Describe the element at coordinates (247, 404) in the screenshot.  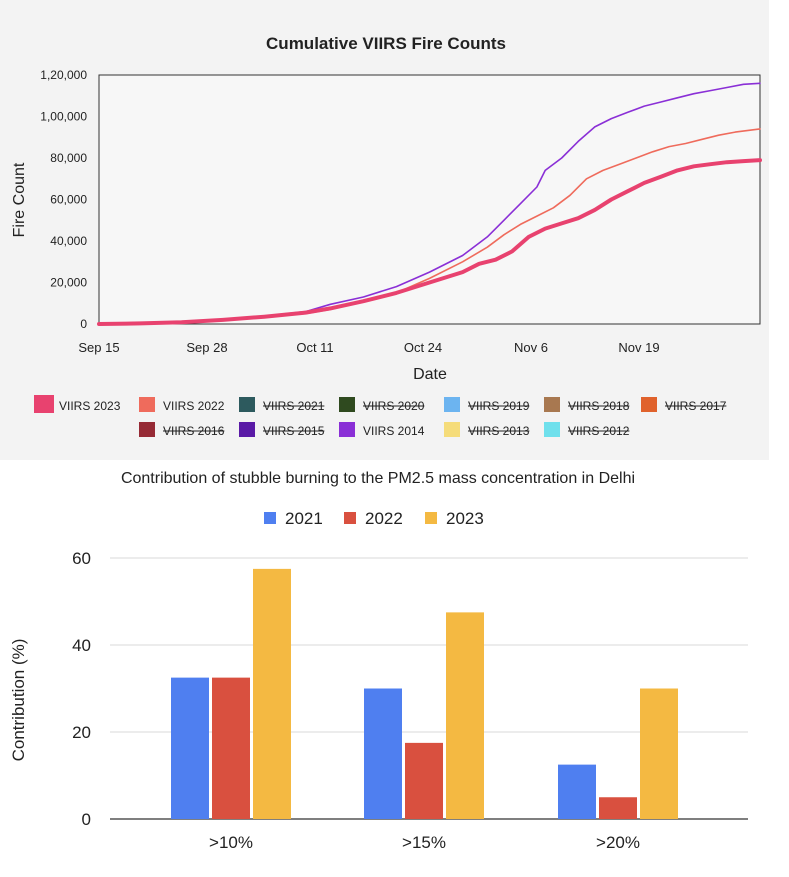
I see `legend-swatch-viirs-2021` at that location.